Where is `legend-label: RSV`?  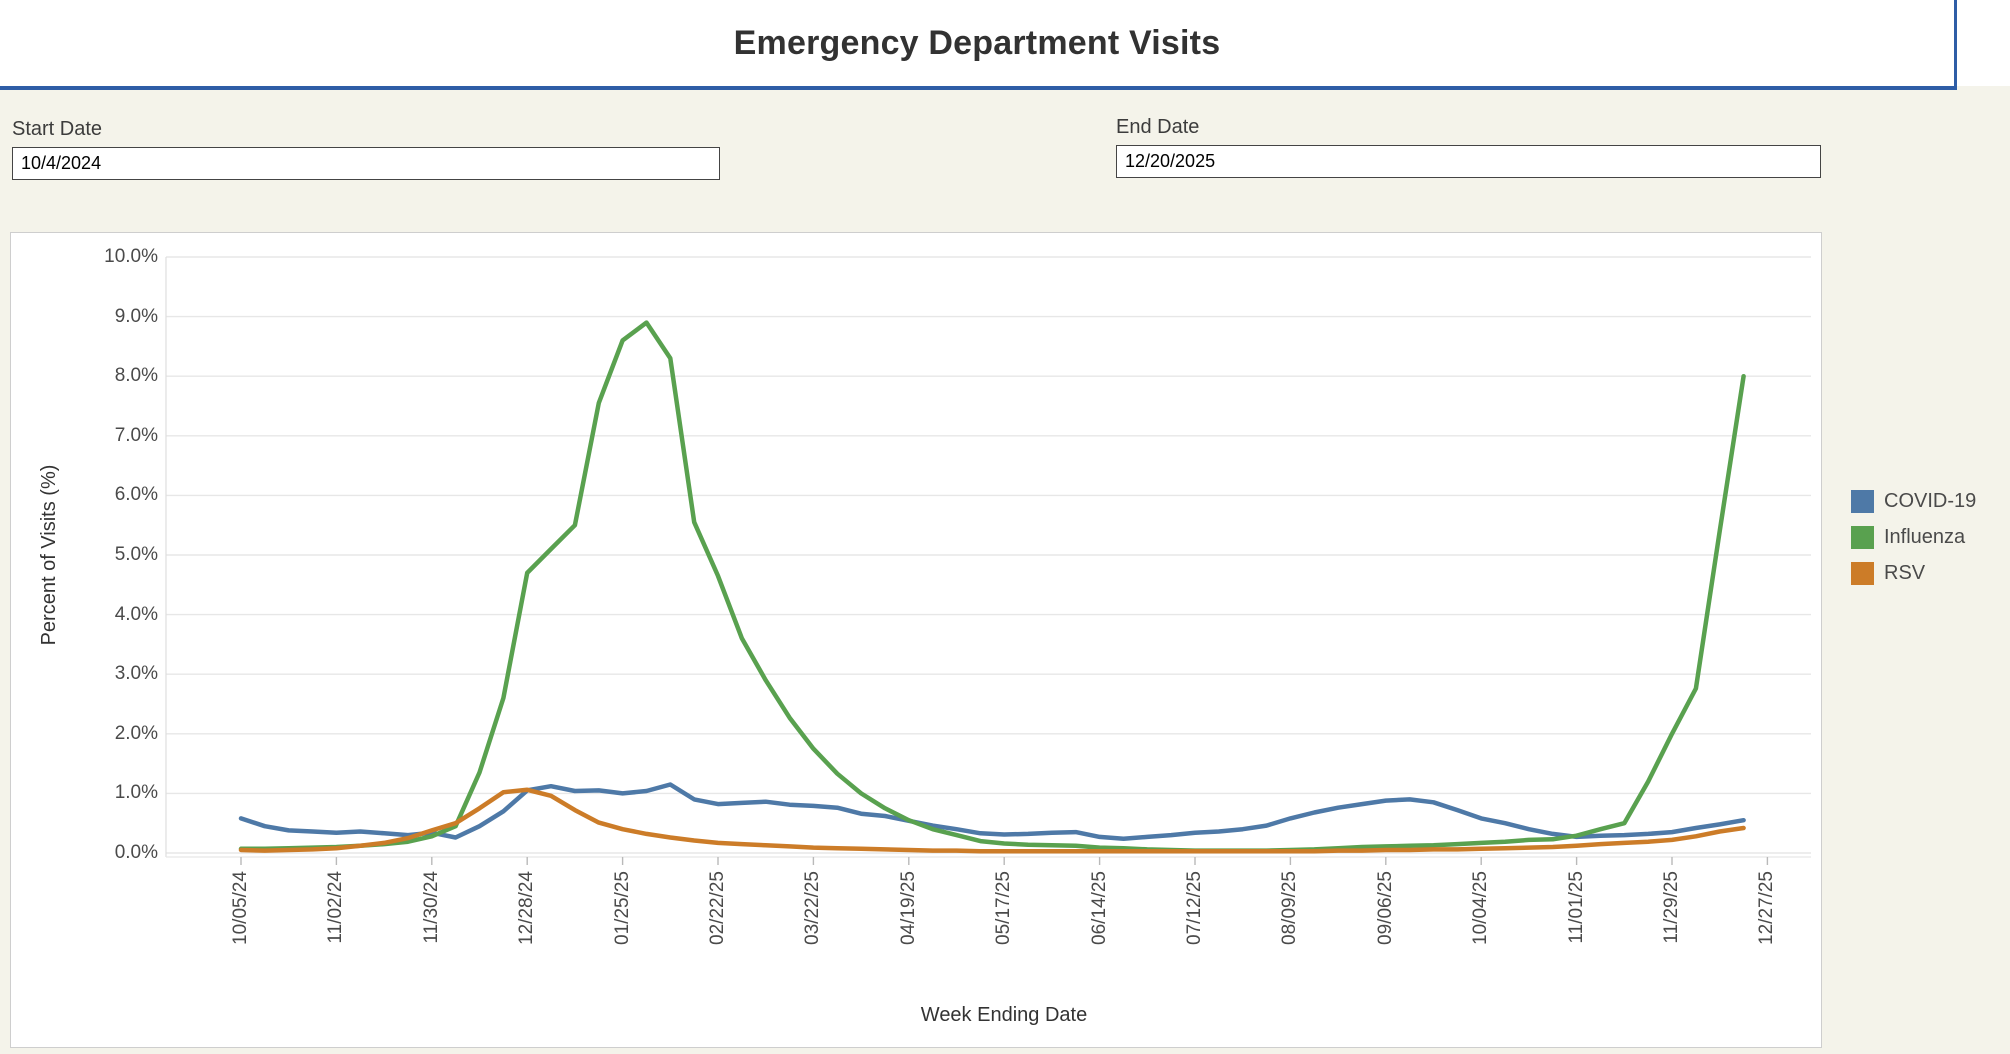 legend-label: RSV is located at coordinates (1905, 573).